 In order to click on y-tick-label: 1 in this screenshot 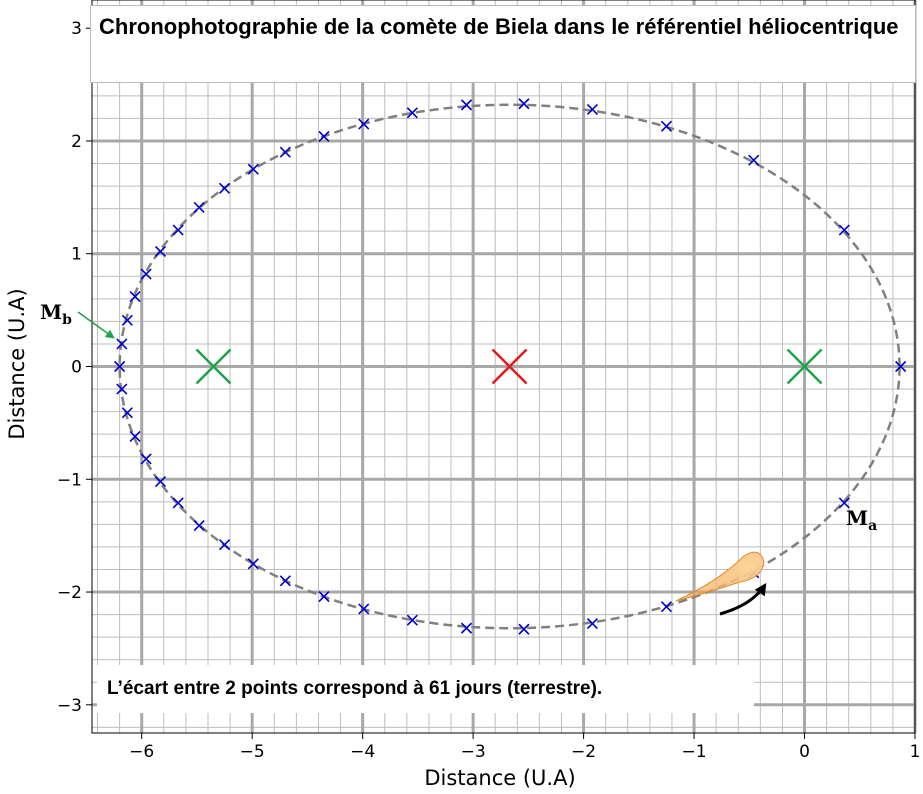, I will do `click(76, 255)`.